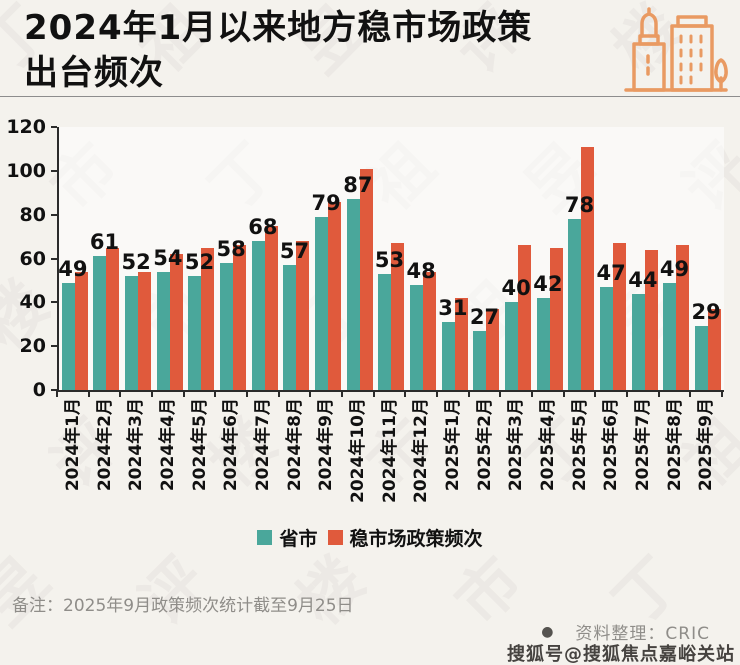 This screenshot has height=665, width=740. What do you see at coordinates (294, 251) in the screenshot?
I see `bar-value-label: 57` at bounding box center [294, 251].